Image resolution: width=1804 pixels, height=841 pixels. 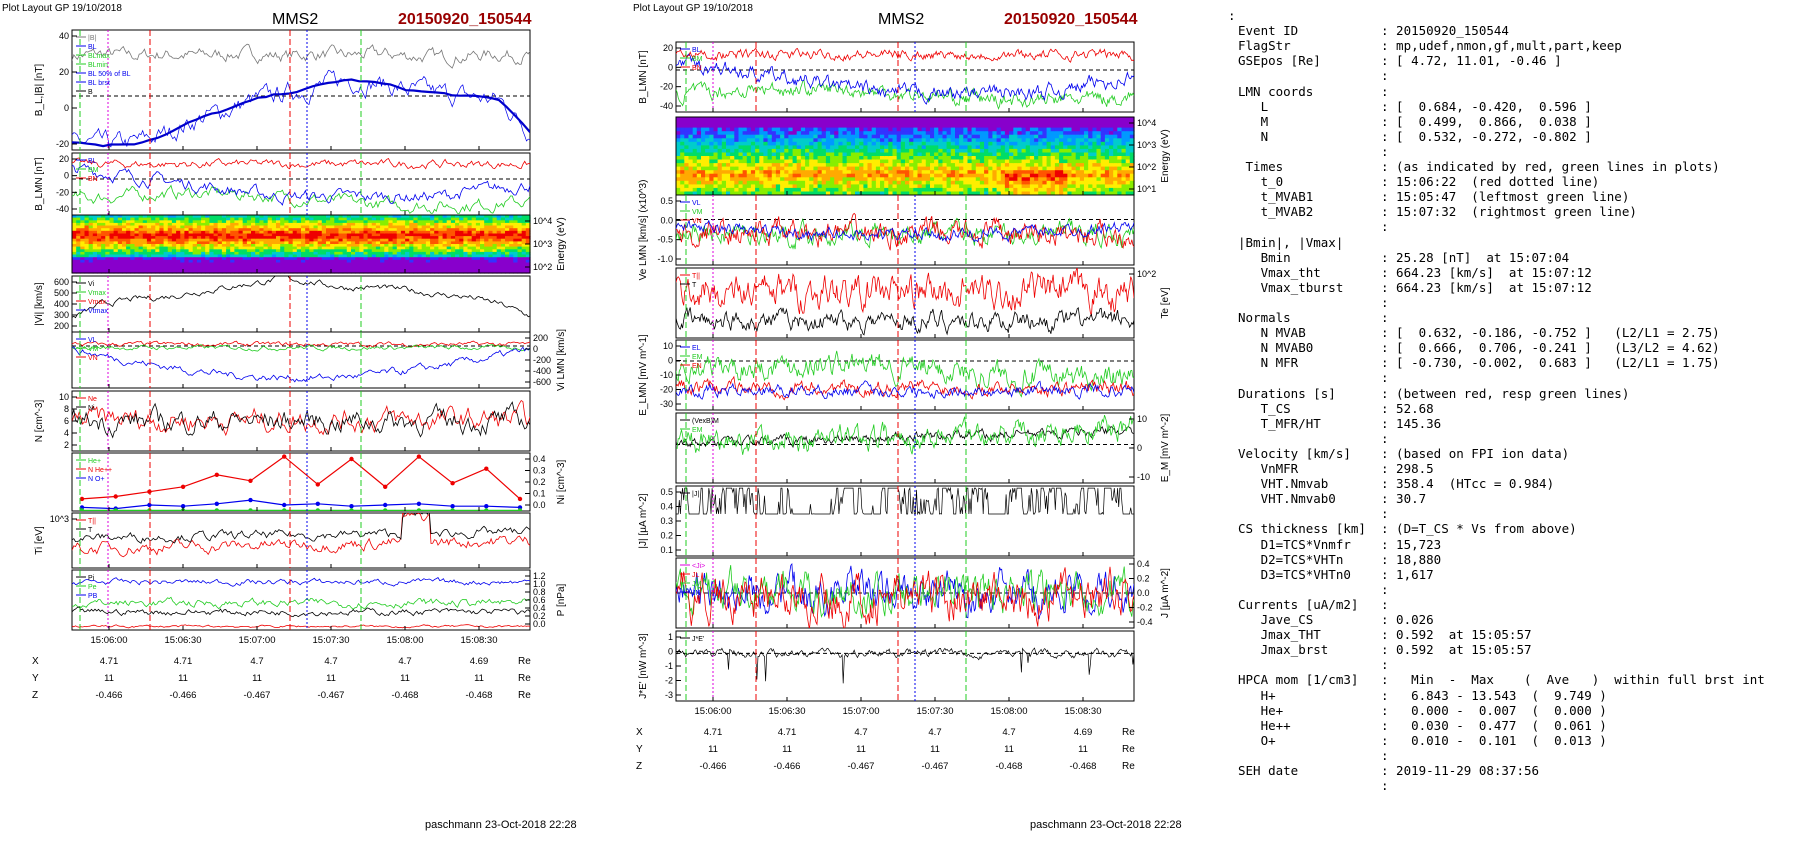 What do you see at coordinates (295, 19) in the screenshot?
I see `spacecraft-title: MMS2` at bounding box center [295, 19].